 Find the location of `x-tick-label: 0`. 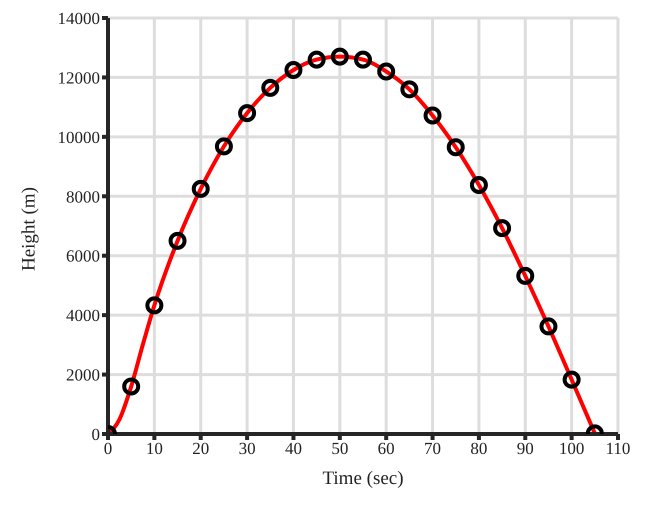

x-tick-label: 0 is located at coordinates (108, 448).